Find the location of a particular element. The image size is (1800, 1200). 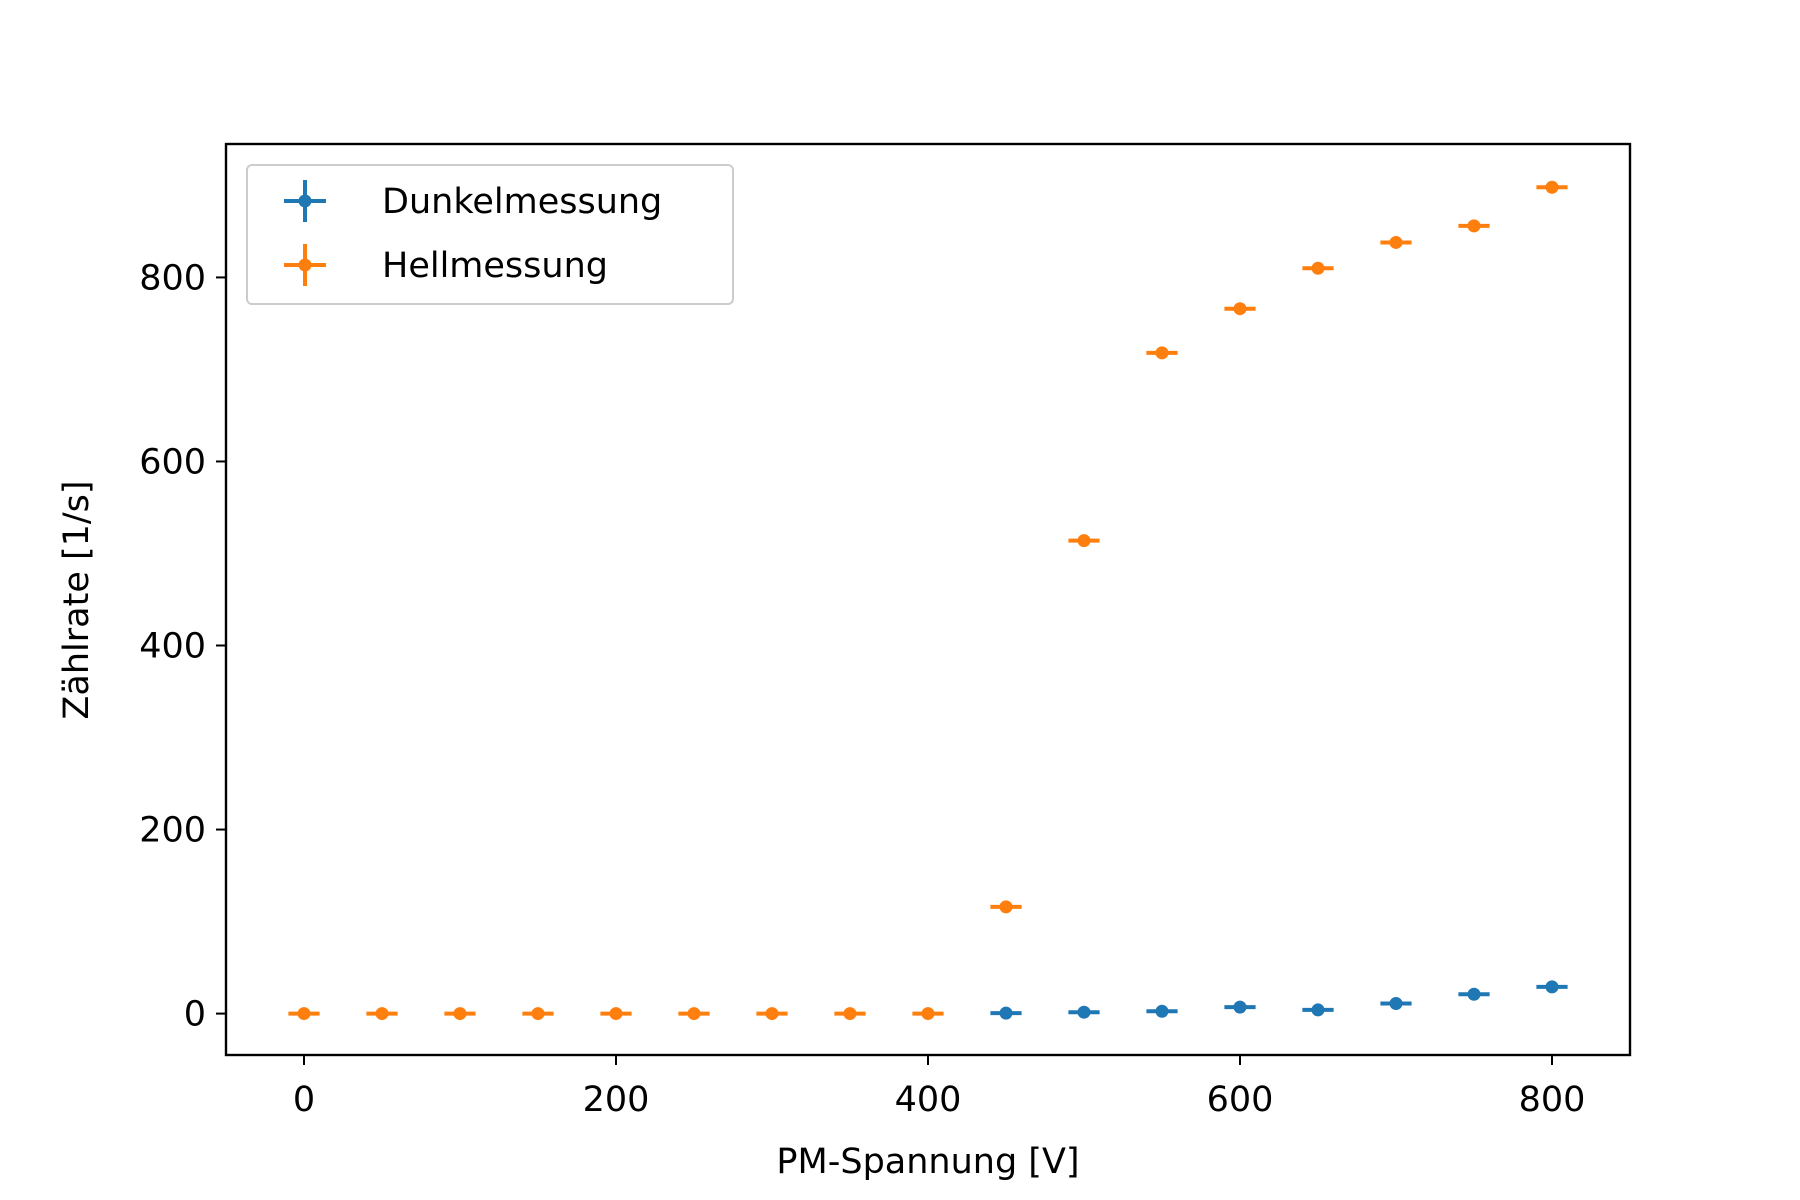

y-tick-label: 800 is located at coordinates (172, 278).